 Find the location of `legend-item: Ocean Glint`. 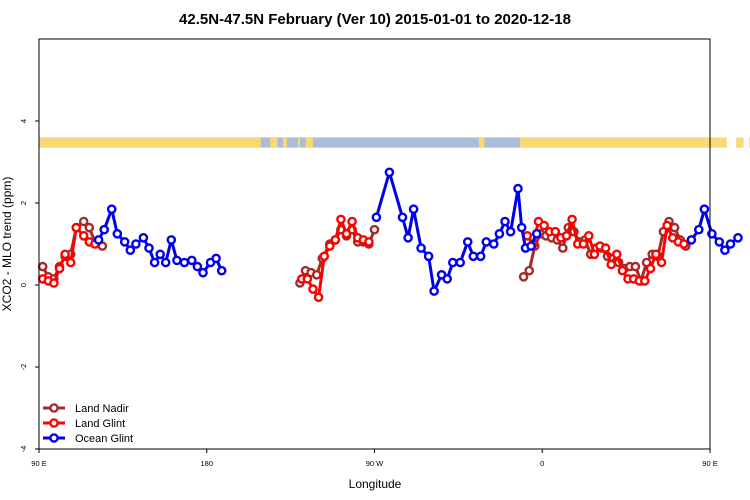

legend-item: Ocean Glint is located at coordinates (88, 439).